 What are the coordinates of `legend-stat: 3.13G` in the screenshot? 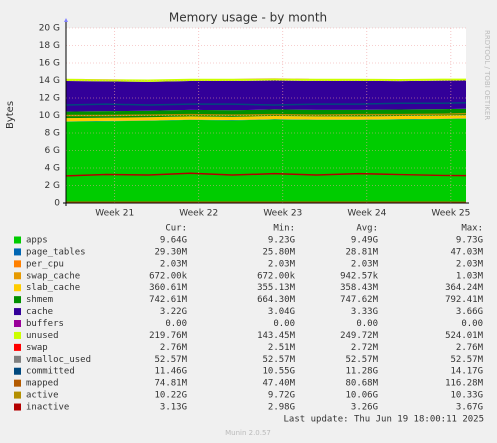 It's located at (173, 408).